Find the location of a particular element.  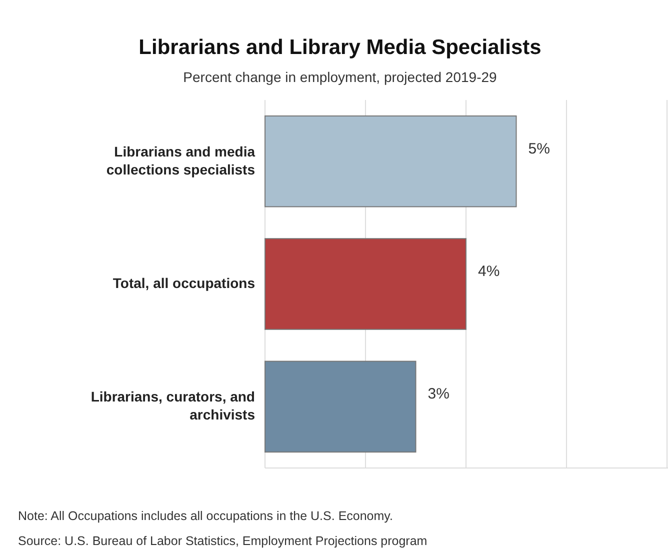

source-note: Source: U.S. Bureau of Labor Statistics, Employment Projections program is located at coordinates (223, 541).